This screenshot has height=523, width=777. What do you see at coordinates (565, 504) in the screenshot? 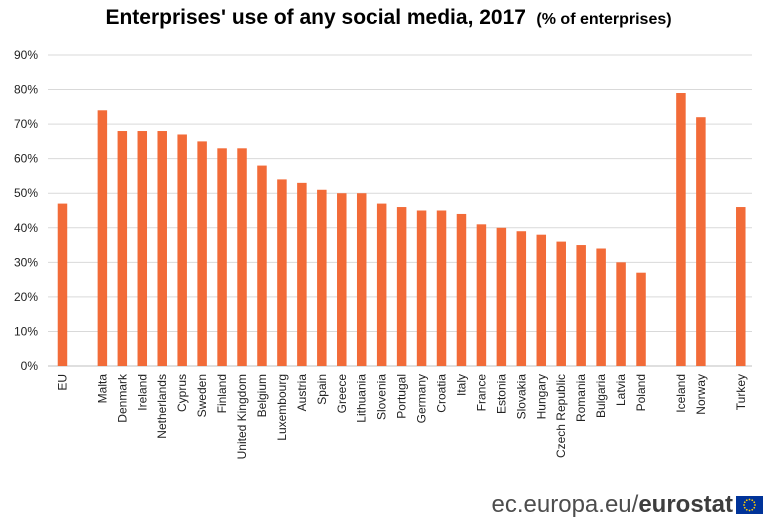
I see `source-domain: ec.europa.eu/` at bounding box center [565, 504].